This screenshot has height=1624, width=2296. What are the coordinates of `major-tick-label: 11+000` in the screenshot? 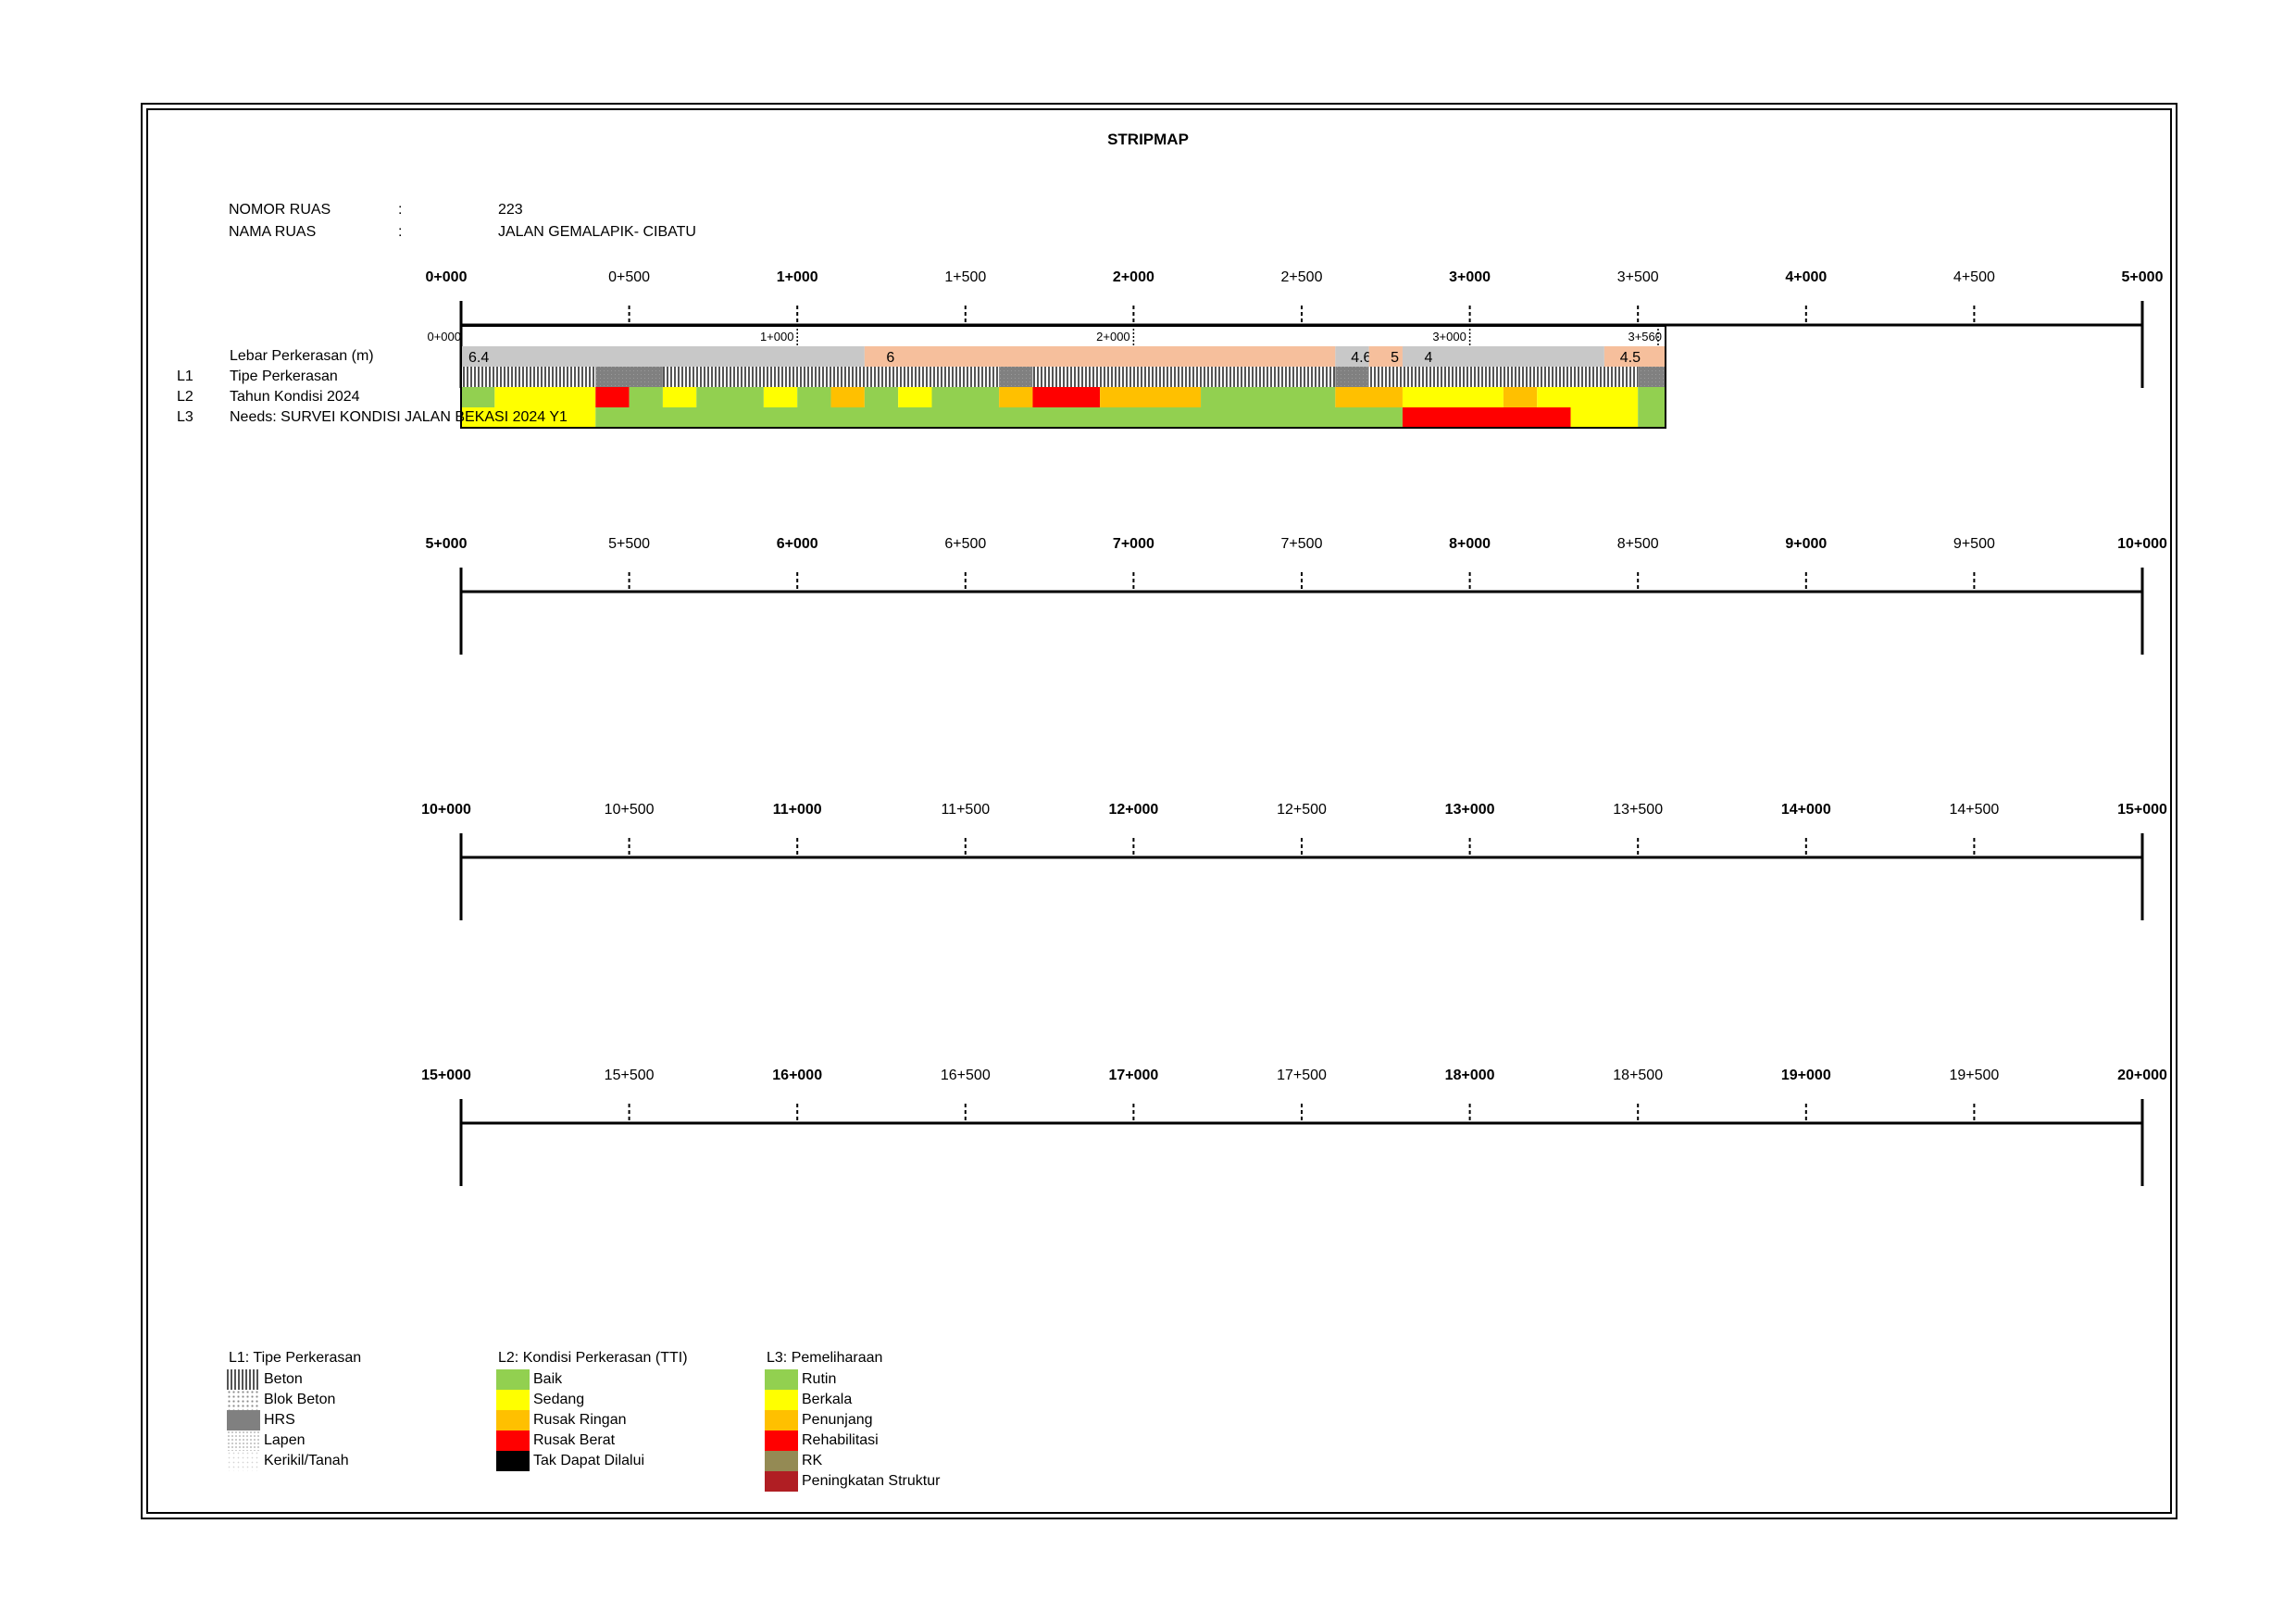 It's located at (797, 810).